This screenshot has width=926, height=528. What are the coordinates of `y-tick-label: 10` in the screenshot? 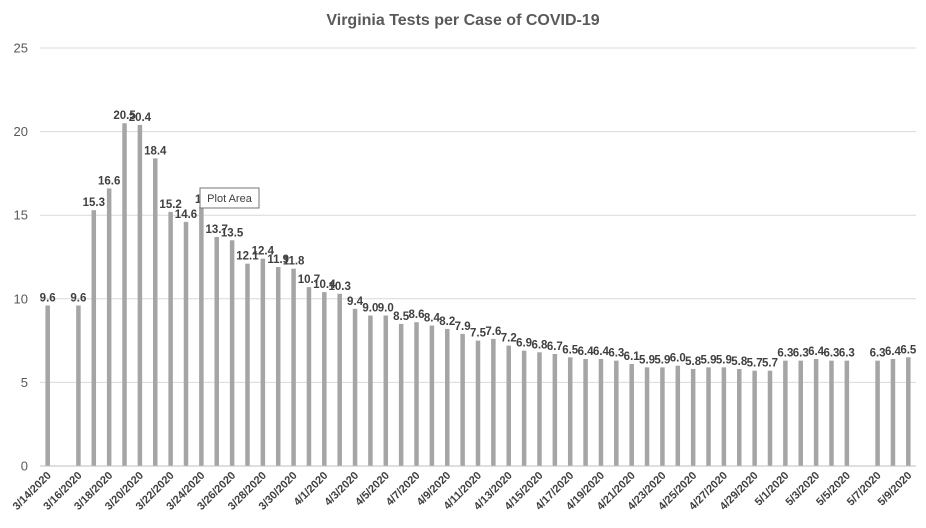 It's located at (21, 298).